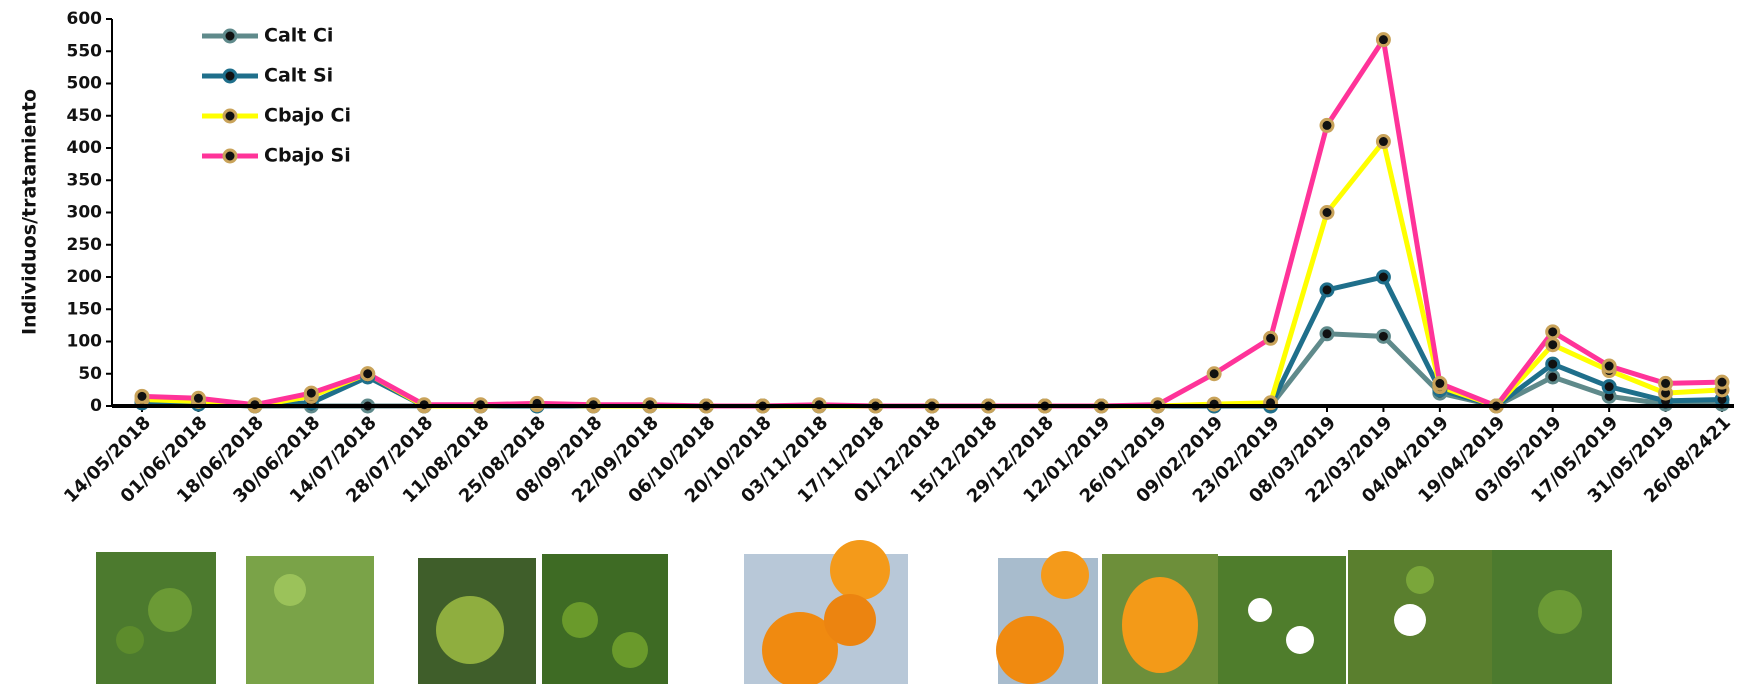 The image size is (1756, 684). What do you see at coordinates (85, 84) in the screenshot?
I see `y-tick-label: 500` at bounding box center [85, 84].